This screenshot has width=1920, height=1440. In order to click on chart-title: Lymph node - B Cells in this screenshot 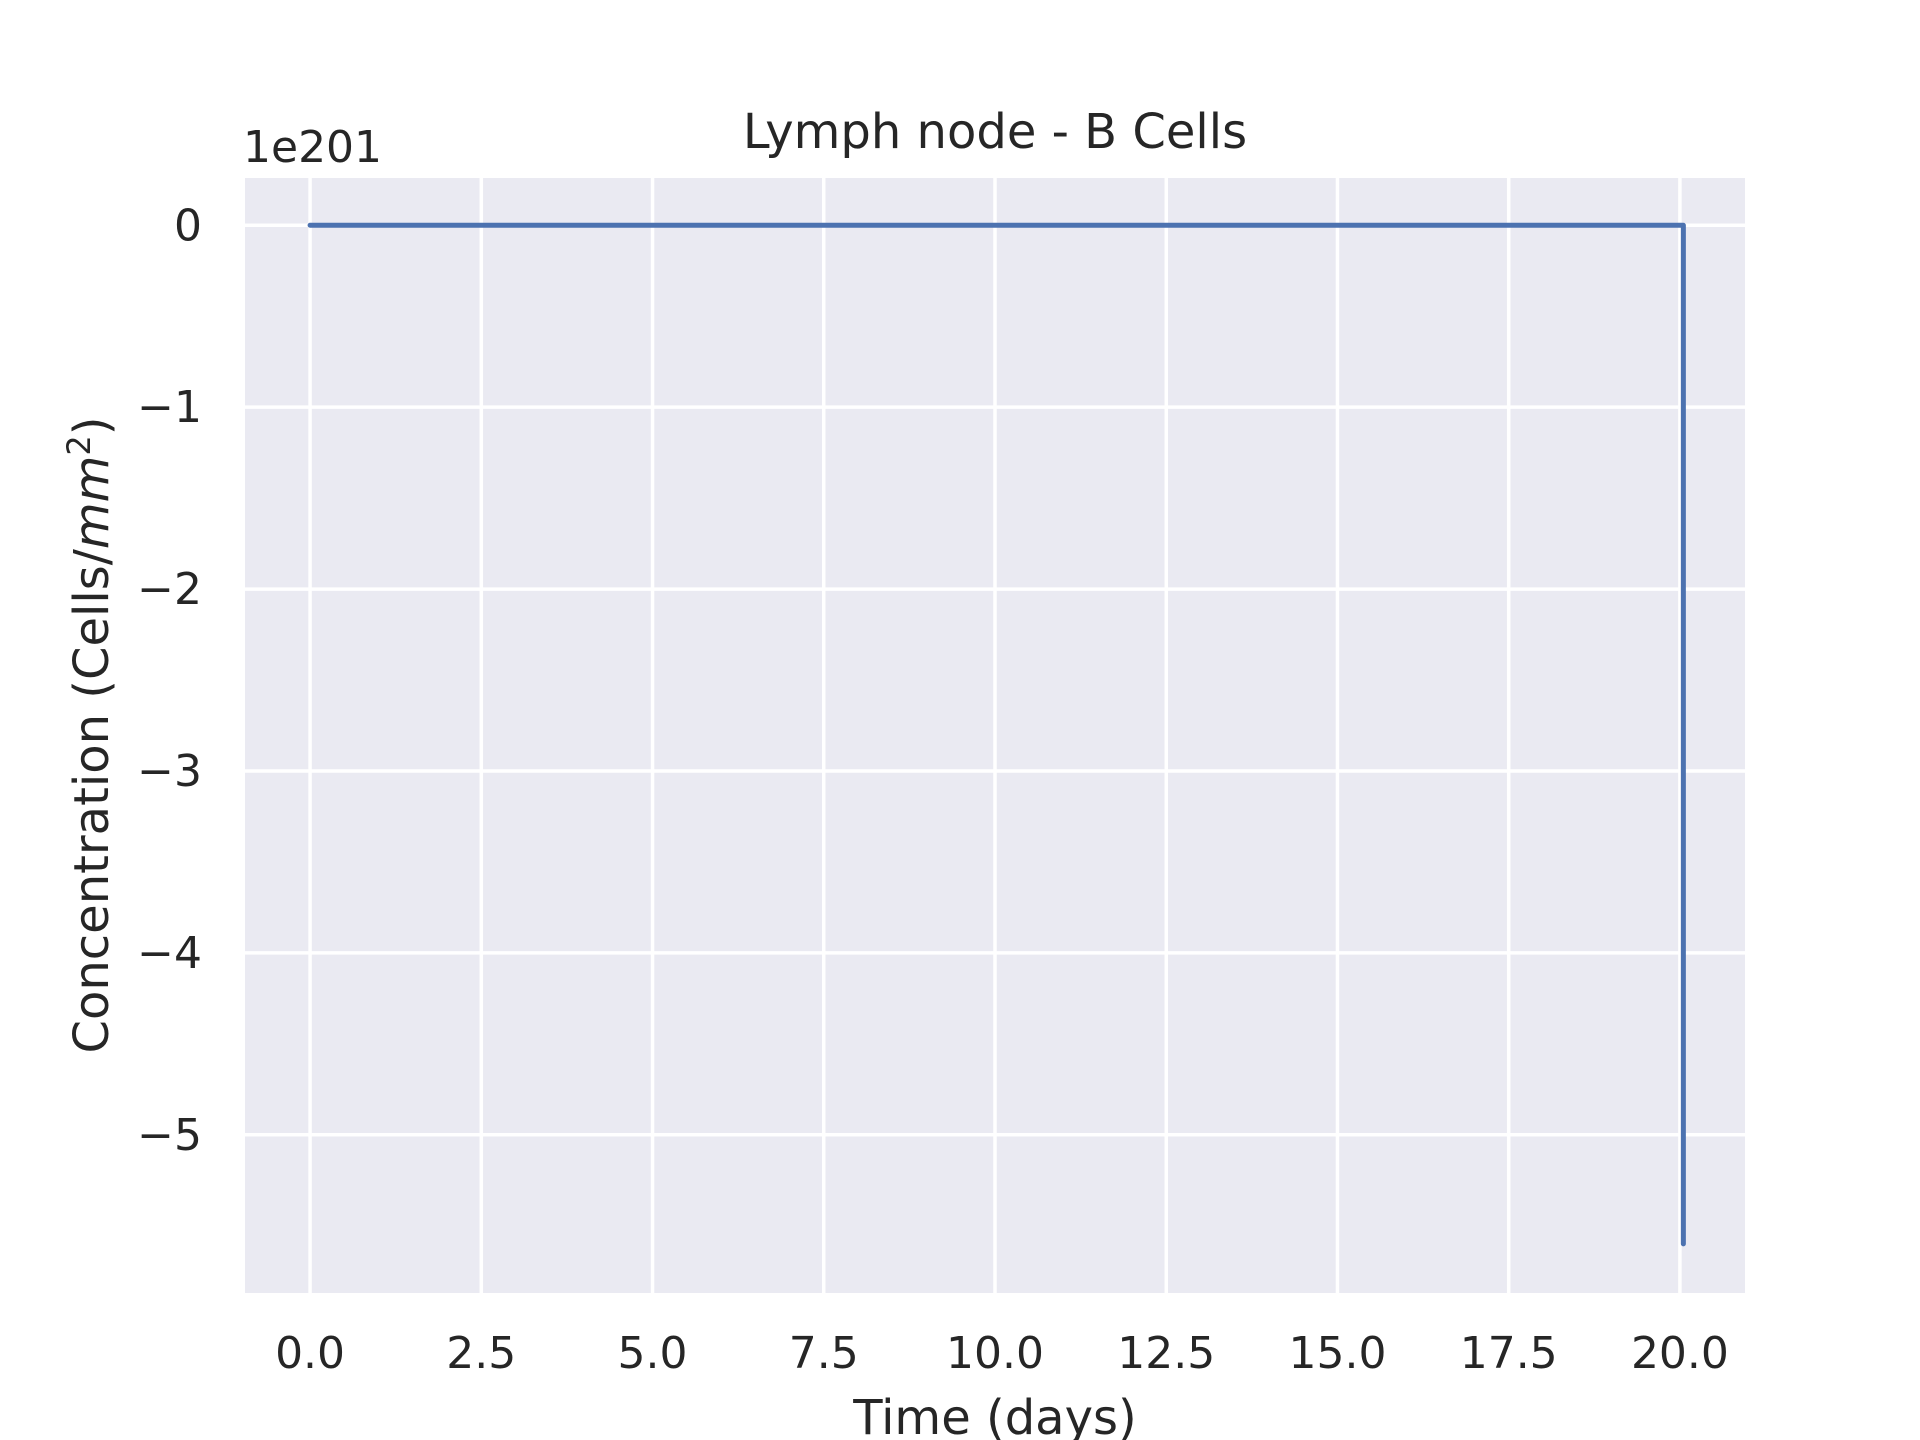, I will do `click(995, 132)`.